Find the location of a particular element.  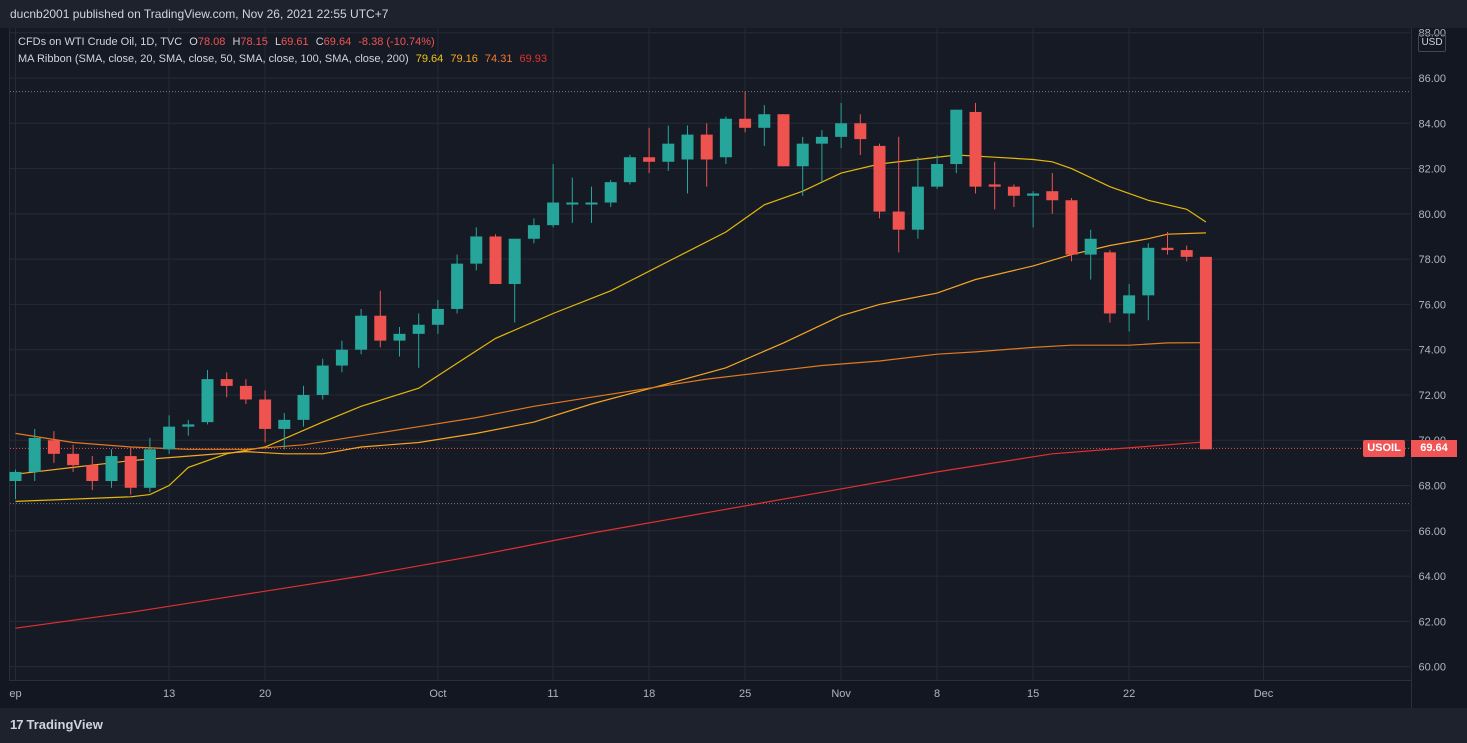

last-price-tag: 69.64 is located at coordinates (1434, 448).